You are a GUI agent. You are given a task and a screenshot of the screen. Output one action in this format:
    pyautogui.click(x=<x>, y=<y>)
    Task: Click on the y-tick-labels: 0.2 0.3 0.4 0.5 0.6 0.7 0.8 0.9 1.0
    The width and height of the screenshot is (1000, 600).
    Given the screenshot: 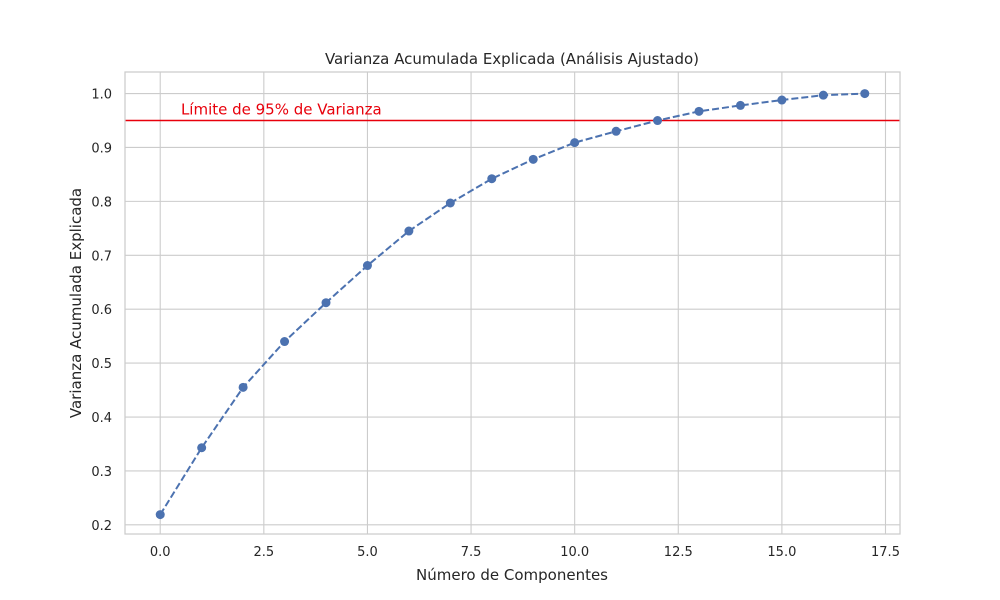 What is the action you would take?
    pyautogui.click(x=101, y=311)
    